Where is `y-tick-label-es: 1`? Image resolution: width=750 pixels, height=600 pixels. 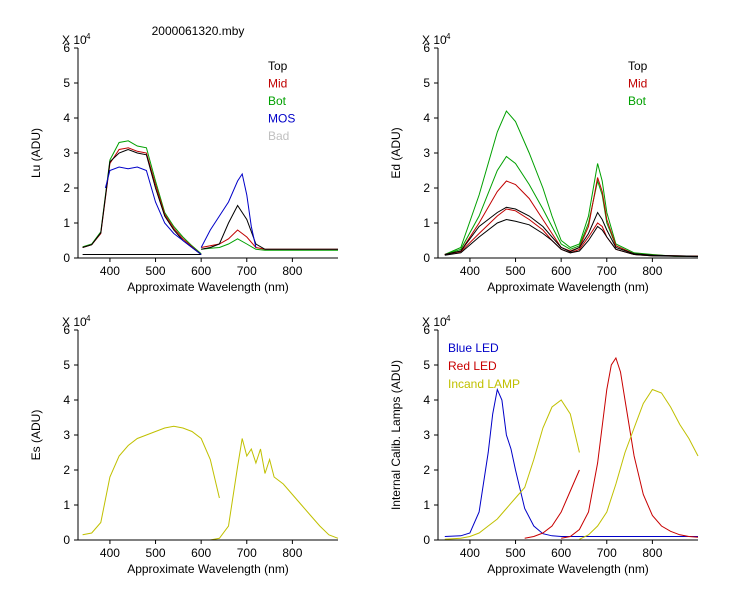
y-tick-label-es: 1 is located at coordinates (66, 505).